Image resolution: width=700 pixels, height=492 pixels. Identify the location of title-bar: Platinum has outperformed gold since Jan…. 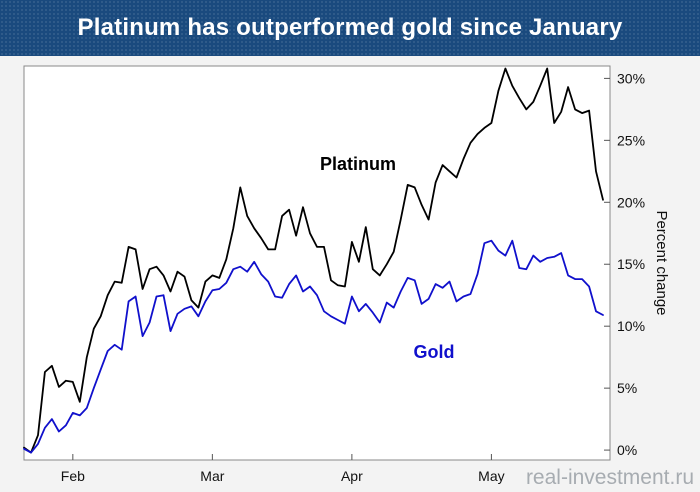
(350, 28).